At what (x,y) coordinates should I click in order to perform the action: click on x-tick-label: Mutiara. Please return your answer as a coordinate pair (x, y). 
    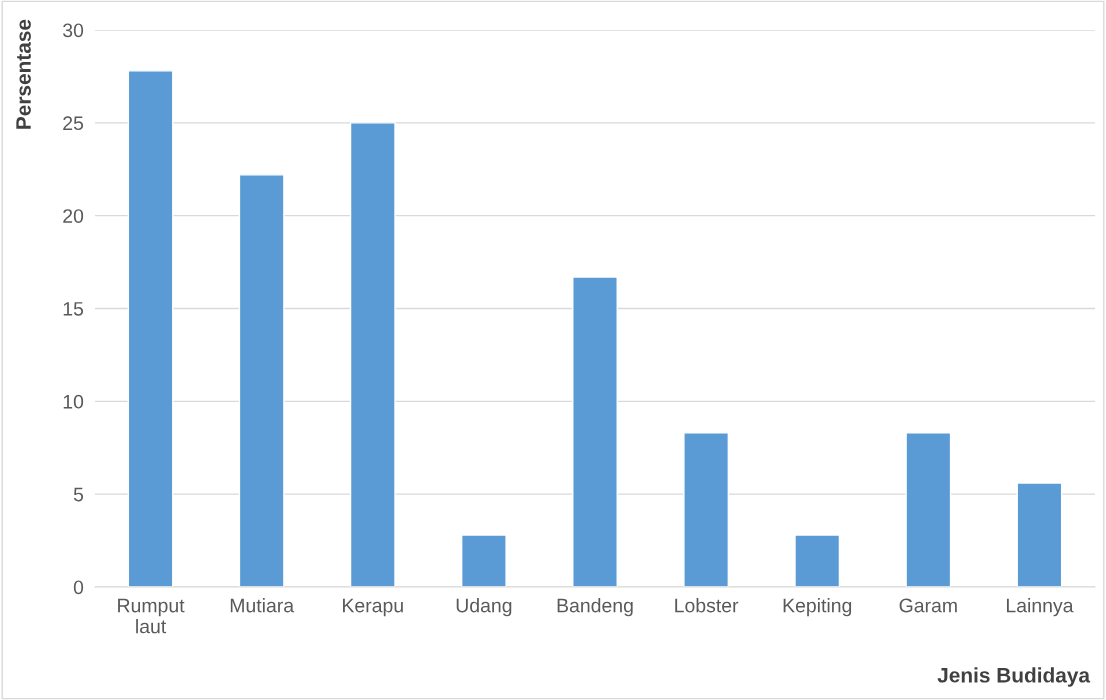
    Looking at the image, I should click on (262, 605).